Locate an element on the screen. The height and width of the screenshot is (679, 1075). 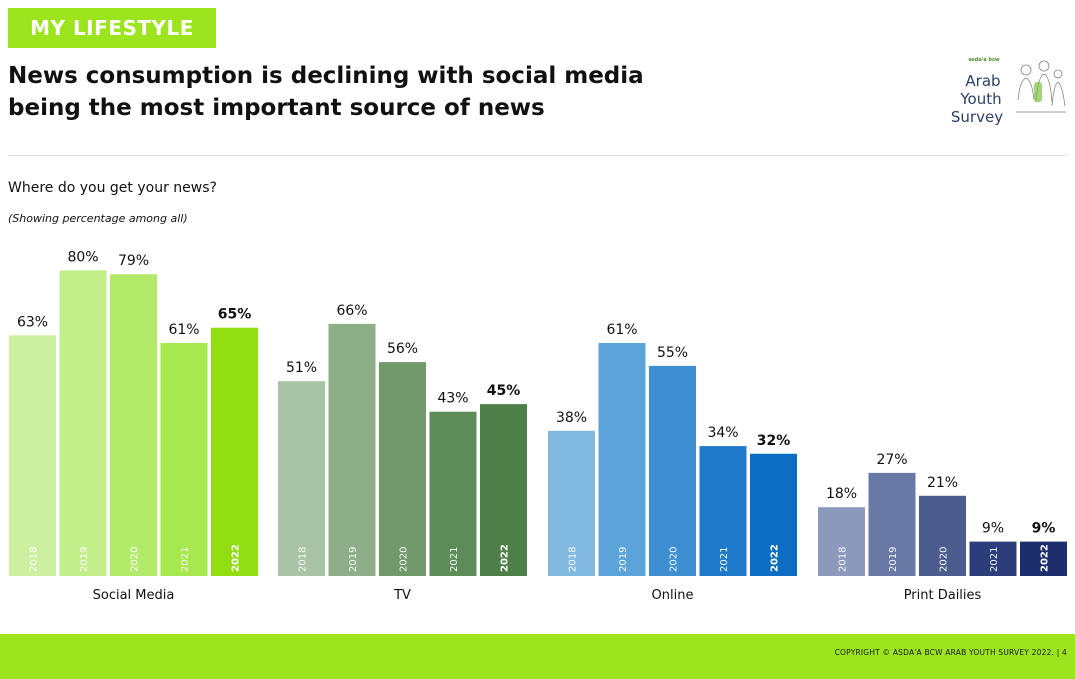
logo-line2-text: Youth is located at coordinates (980, 99).